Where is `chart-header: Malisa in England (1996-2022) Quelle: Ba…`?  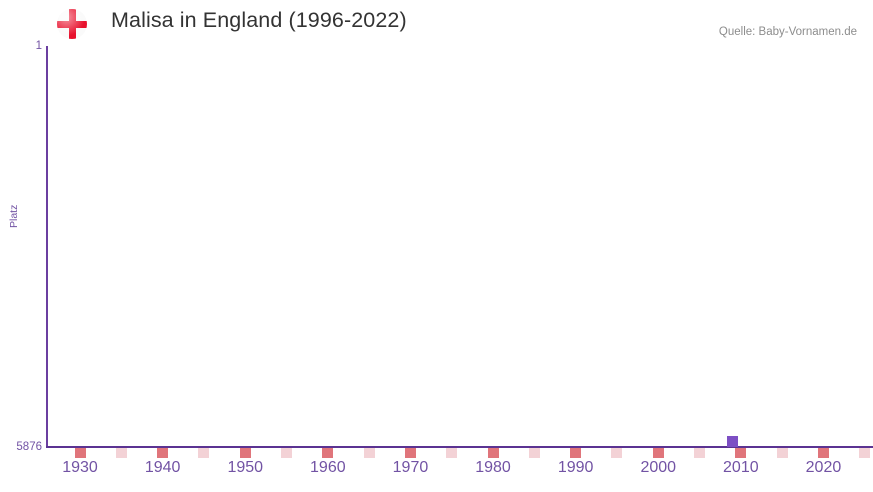
chart-header: Malisa in England (1996-2022) Quelle: Ba… is located at coordinates (436, 22).